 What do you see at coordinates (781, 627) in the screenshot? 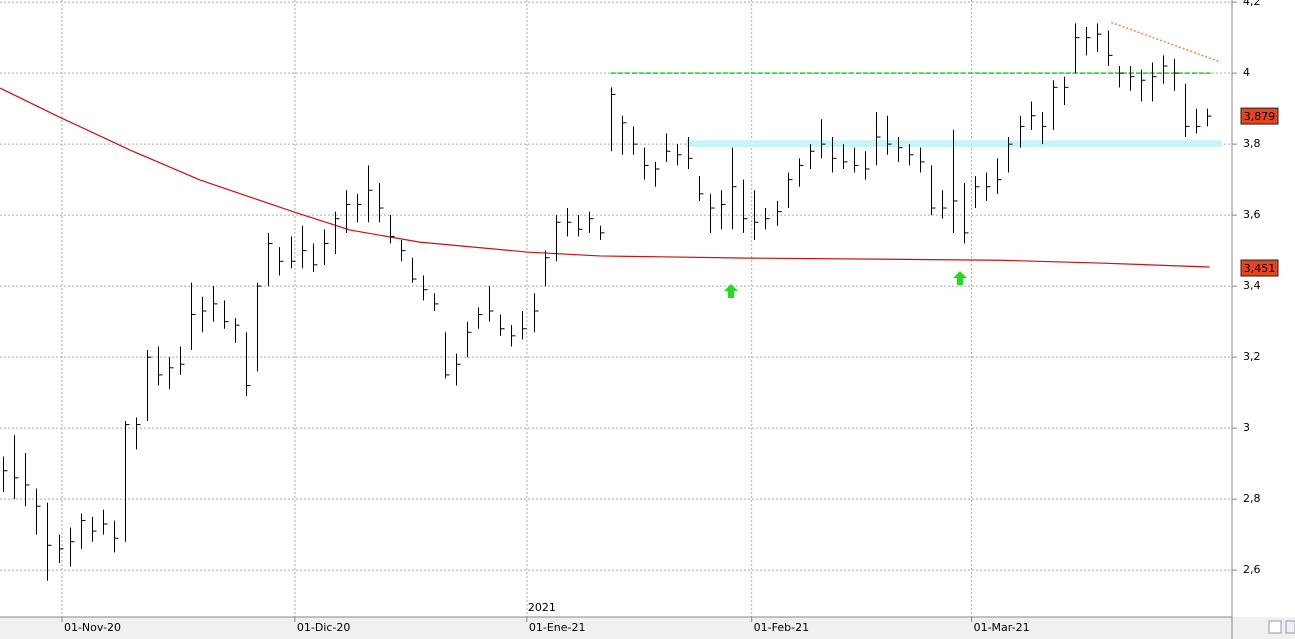
I see `x-tick-label: 01-Feb-21` at bounding box center [781, 627].